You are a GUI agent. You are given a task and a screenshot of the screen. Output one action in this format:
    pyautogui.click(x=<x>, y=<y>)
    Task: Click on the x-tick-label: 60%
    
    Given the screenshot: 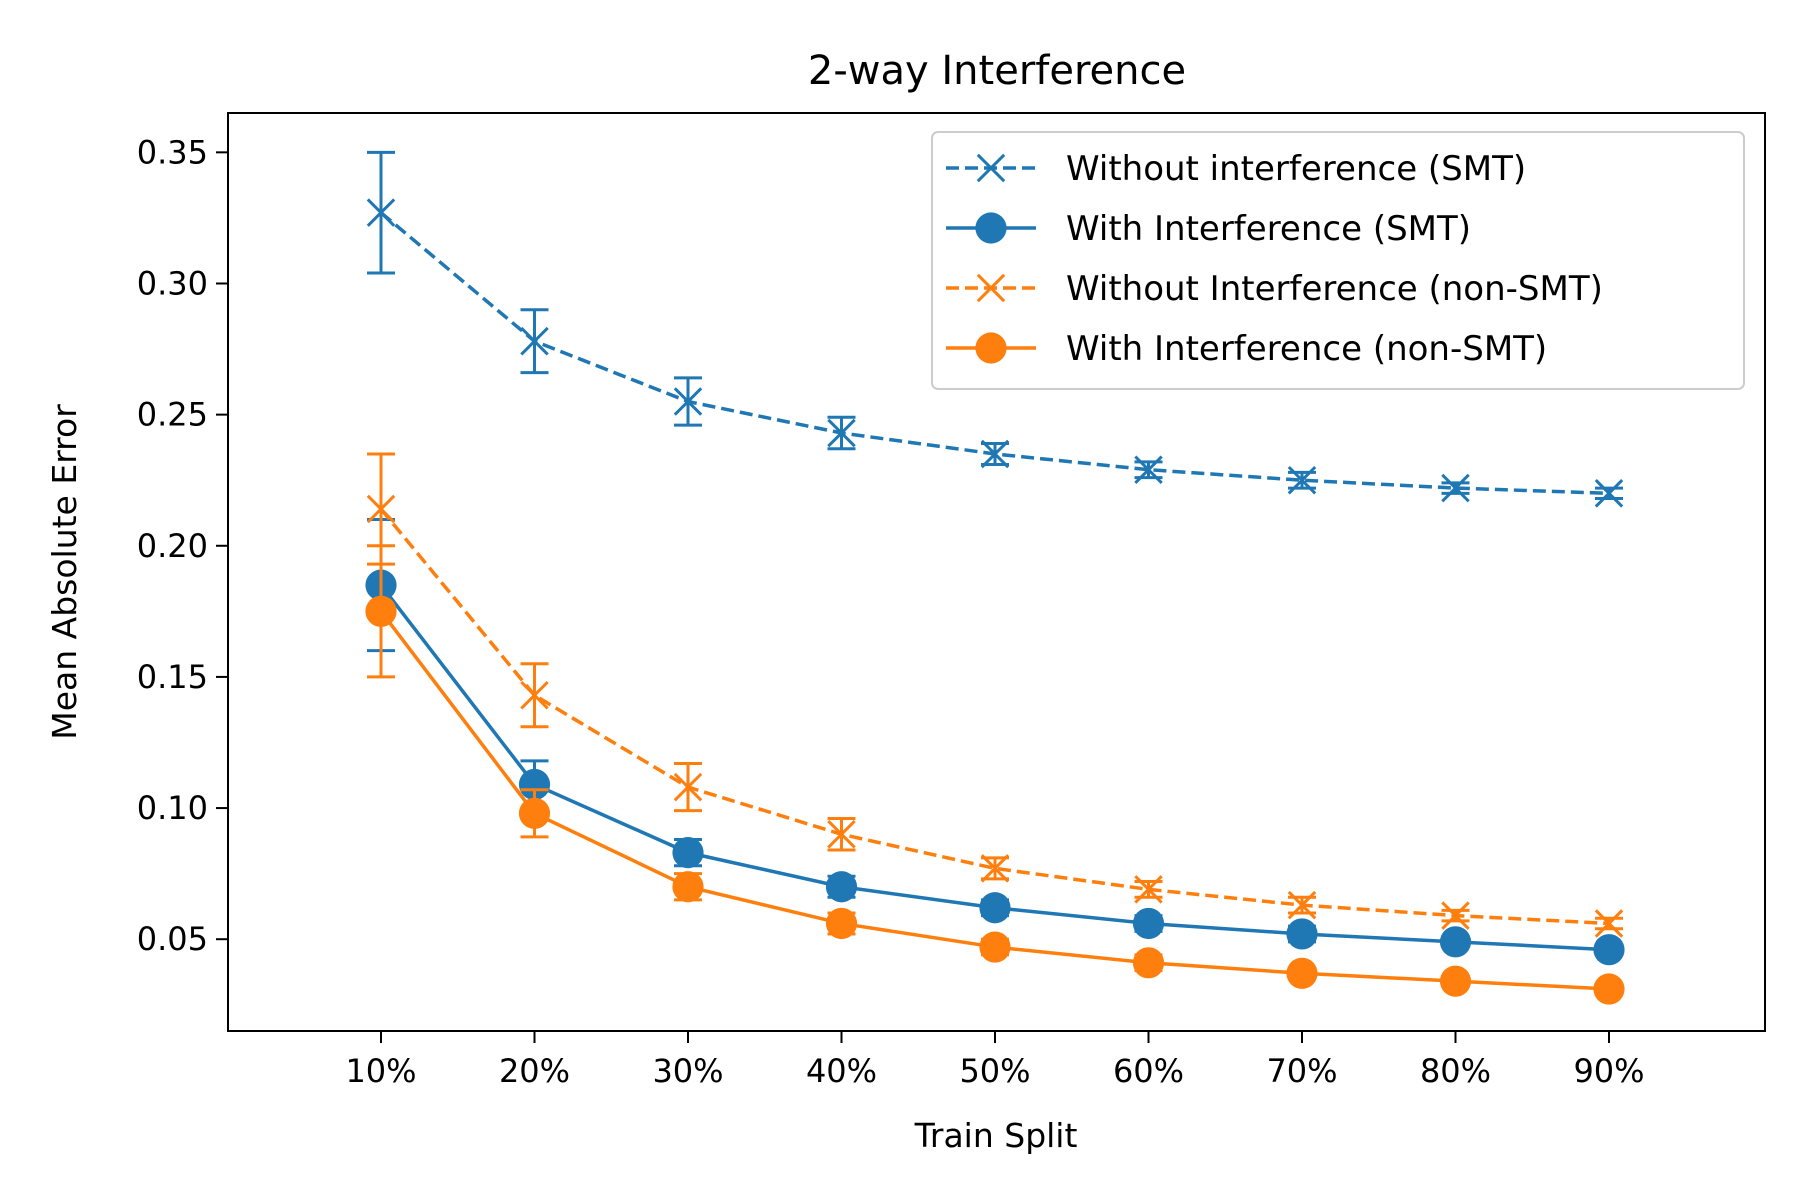 What is the action you would take?
    pyautogui.click(x=1148, y=1071)
    